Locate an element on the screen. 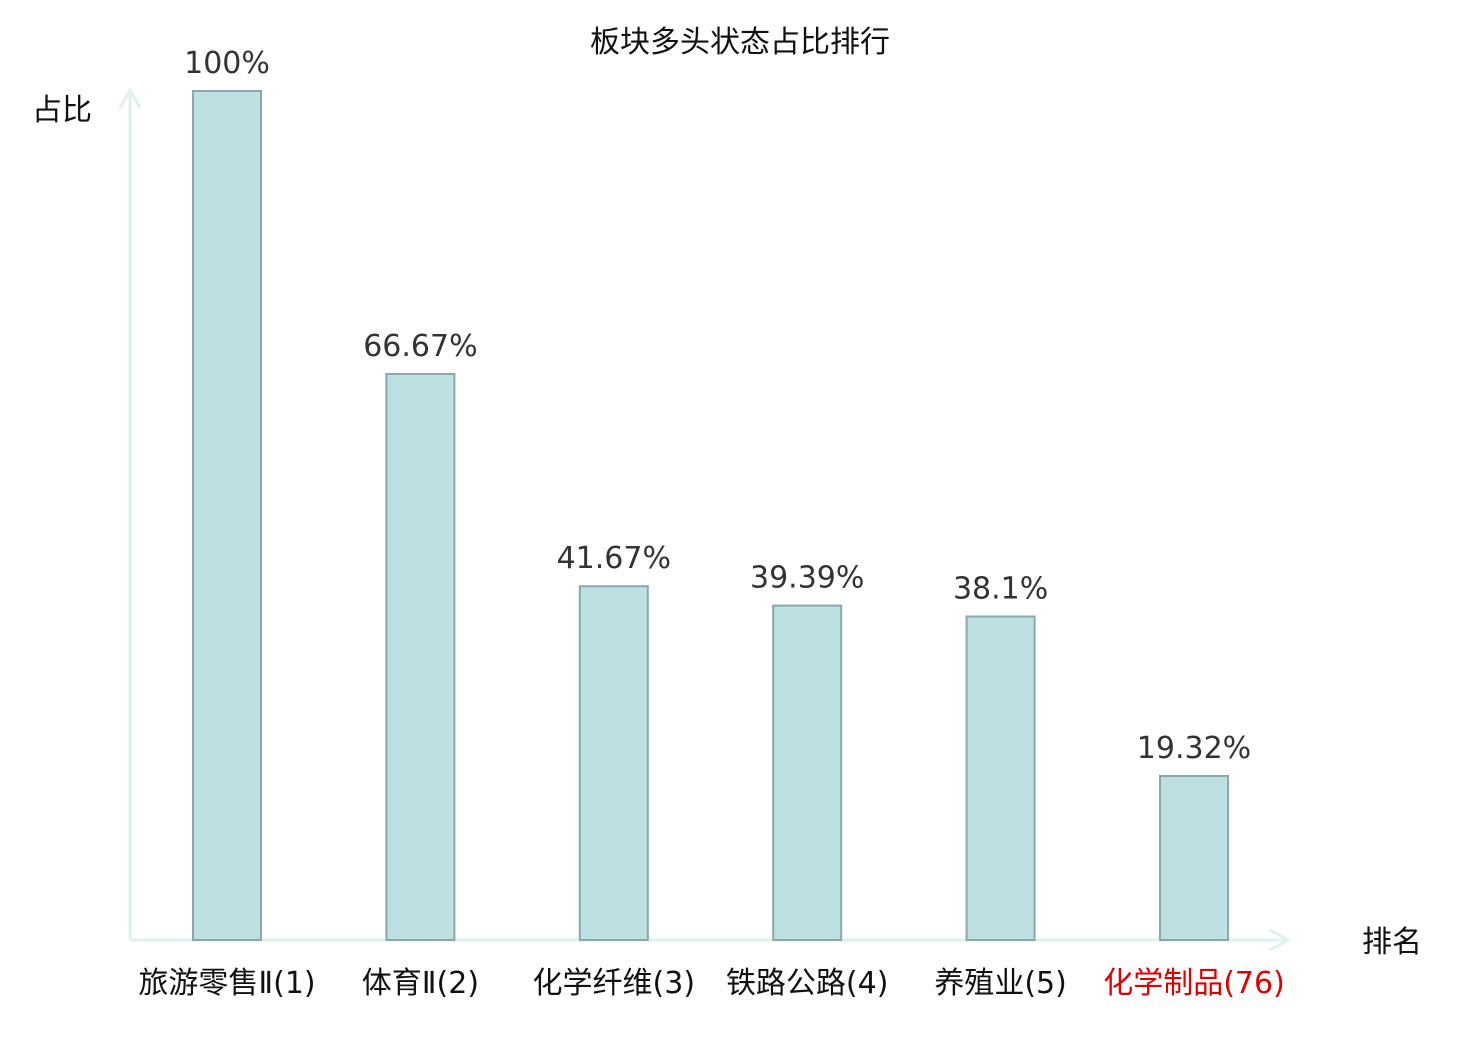  x-axis-arrow is located at coordinates (1280, 940).